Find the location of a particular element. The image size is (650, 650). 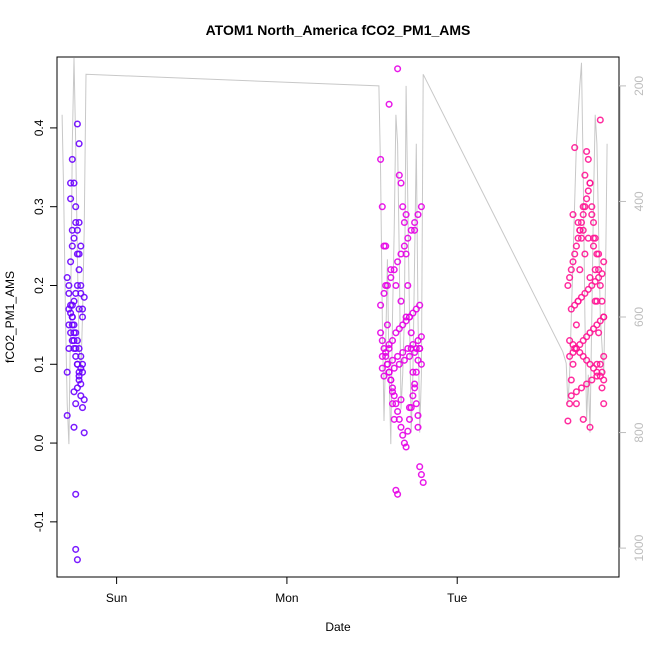

x-tick-label: Mon is located at coordinates (286, 598).